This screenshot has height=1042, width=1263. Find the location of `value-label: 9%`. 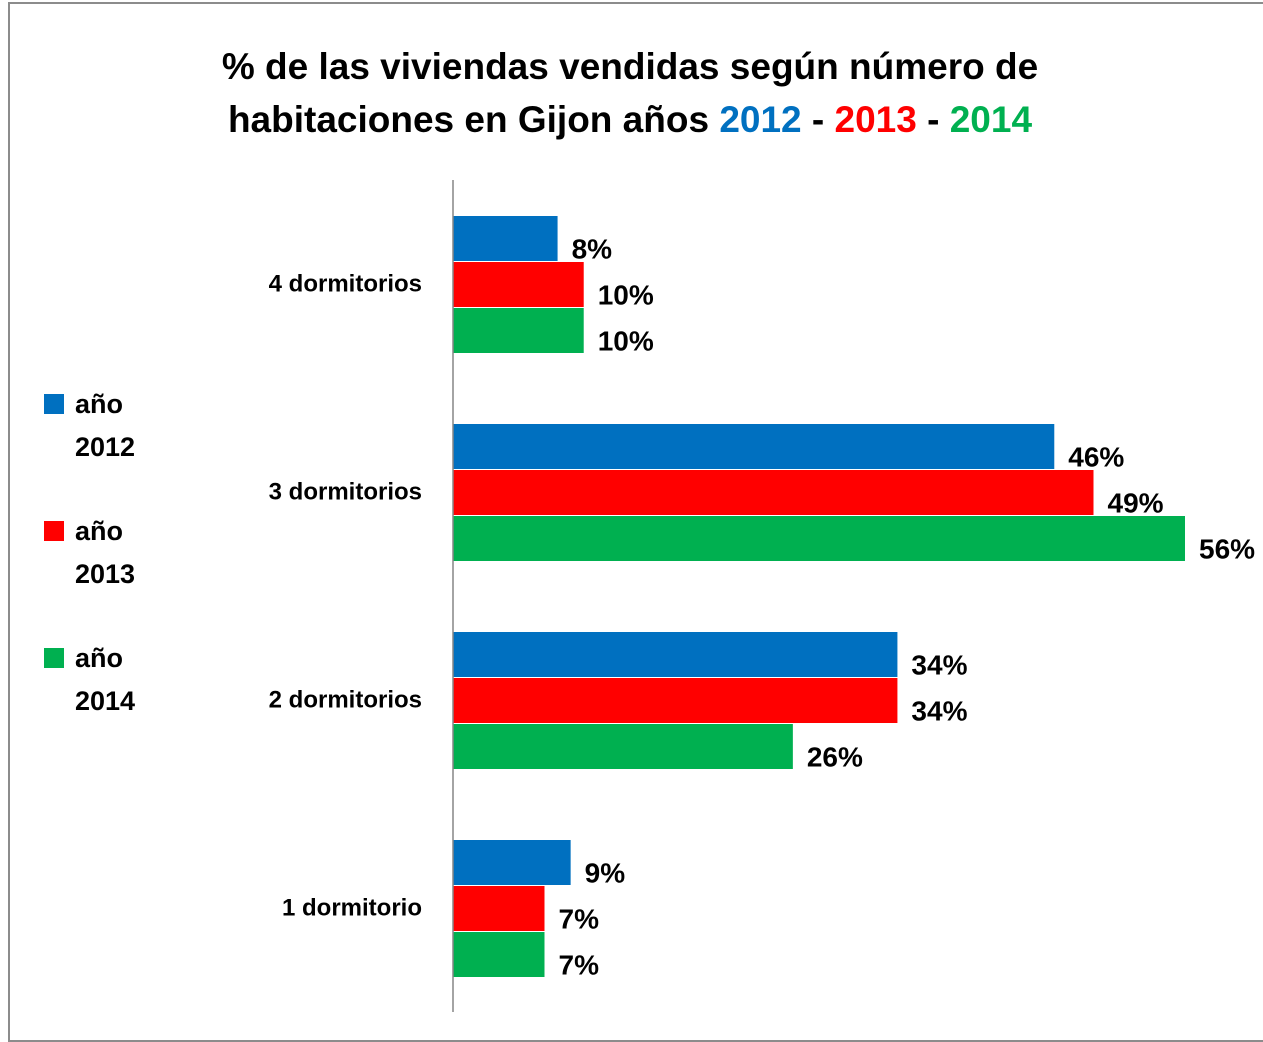

value-label: 9% is located at coordinates (605, 872).